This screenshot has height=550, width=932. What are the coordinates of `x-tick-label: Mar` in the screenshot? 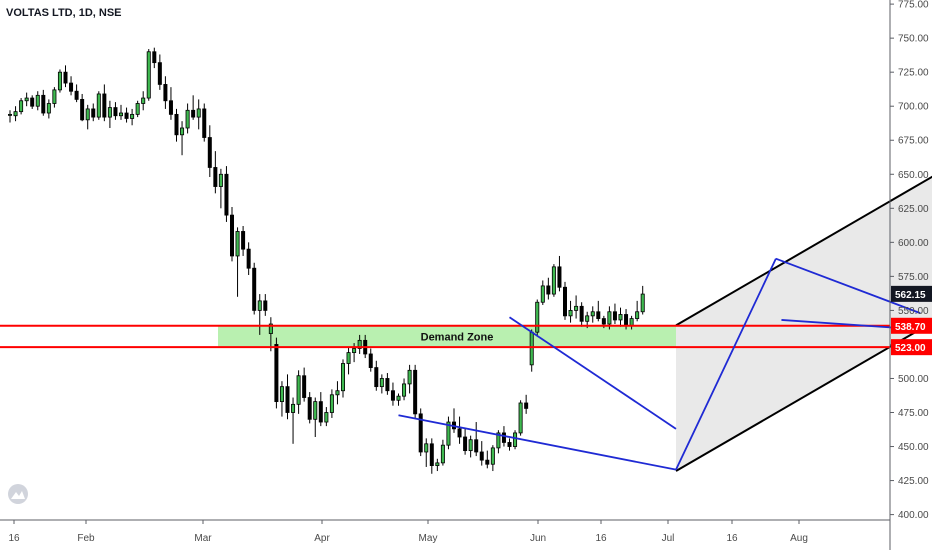 It's located at (203, 538).